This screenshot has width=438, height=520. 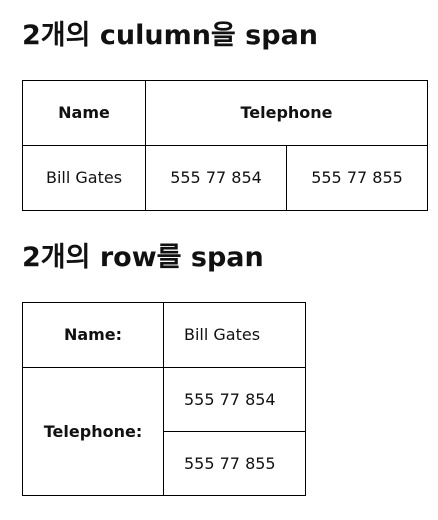 I want to click on table-row: 555 77 855, so click(x=164, y=463).